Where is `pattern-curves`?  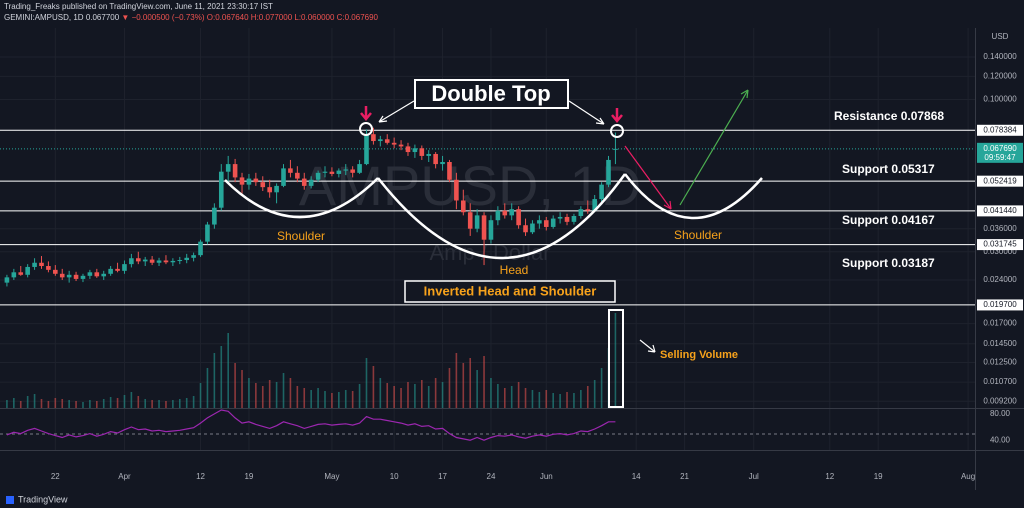 pattern-curves is located at coordinates (493, 216).